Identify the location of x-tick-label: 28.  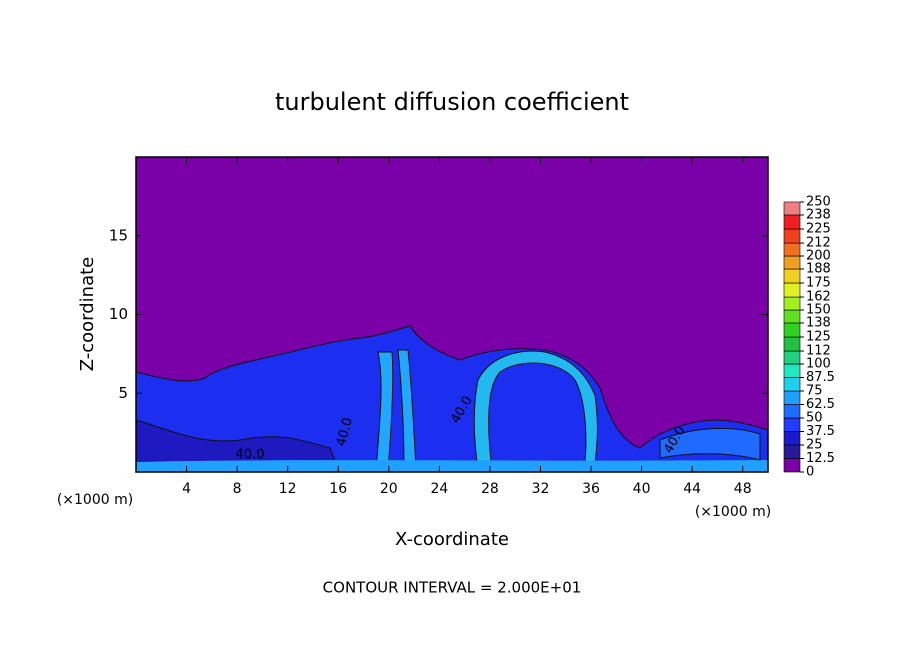
(490, 489).